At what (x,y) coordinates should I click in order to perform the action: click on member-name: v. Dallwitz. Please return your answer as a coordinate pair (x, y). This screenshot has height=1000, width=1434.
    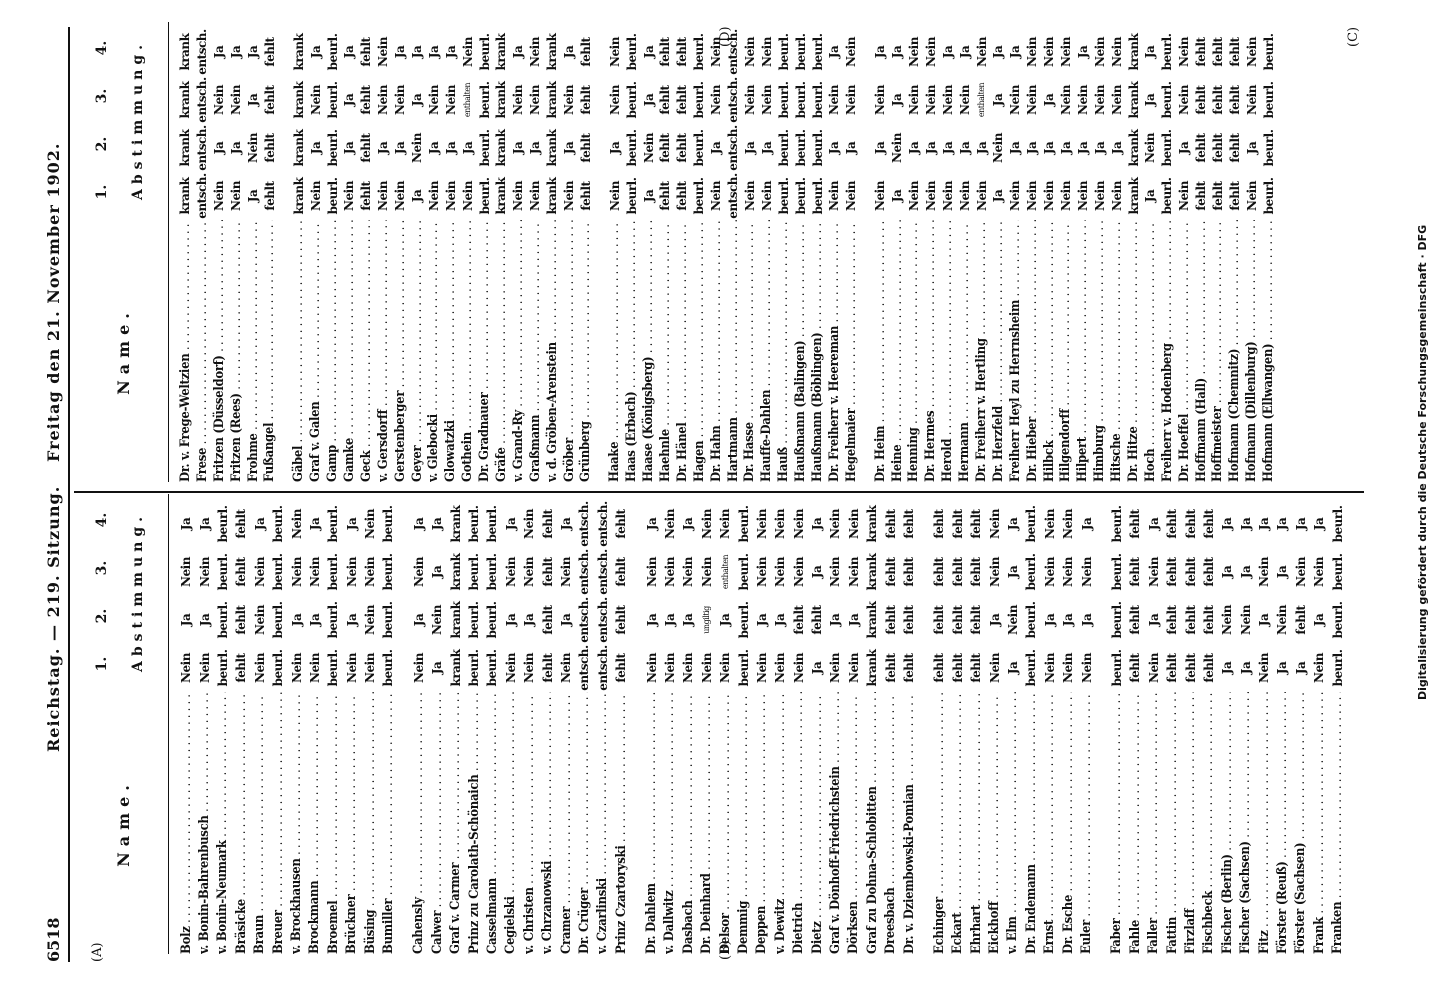
    Looking at the image, I should click on (669, 823).